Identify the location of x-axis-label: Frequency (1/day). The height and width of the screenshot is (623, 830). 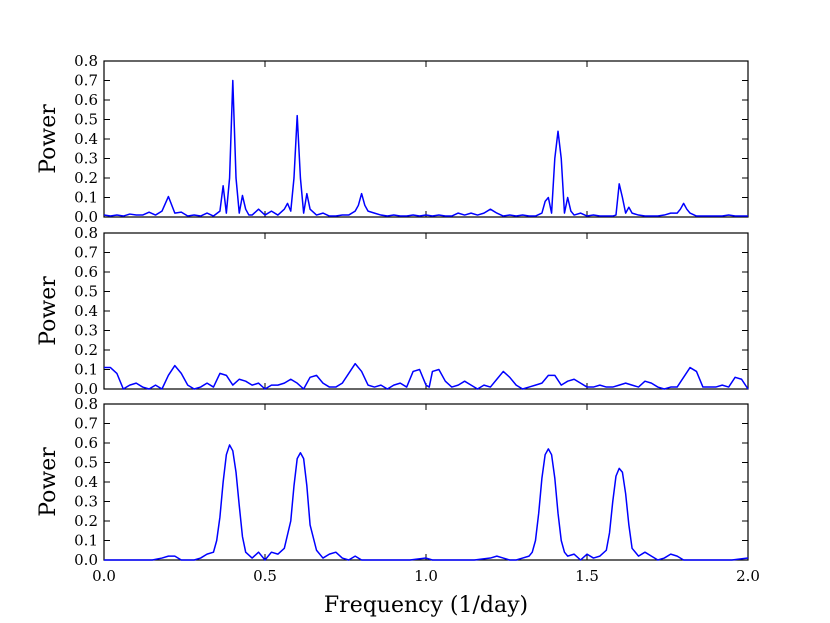
(426, 605).